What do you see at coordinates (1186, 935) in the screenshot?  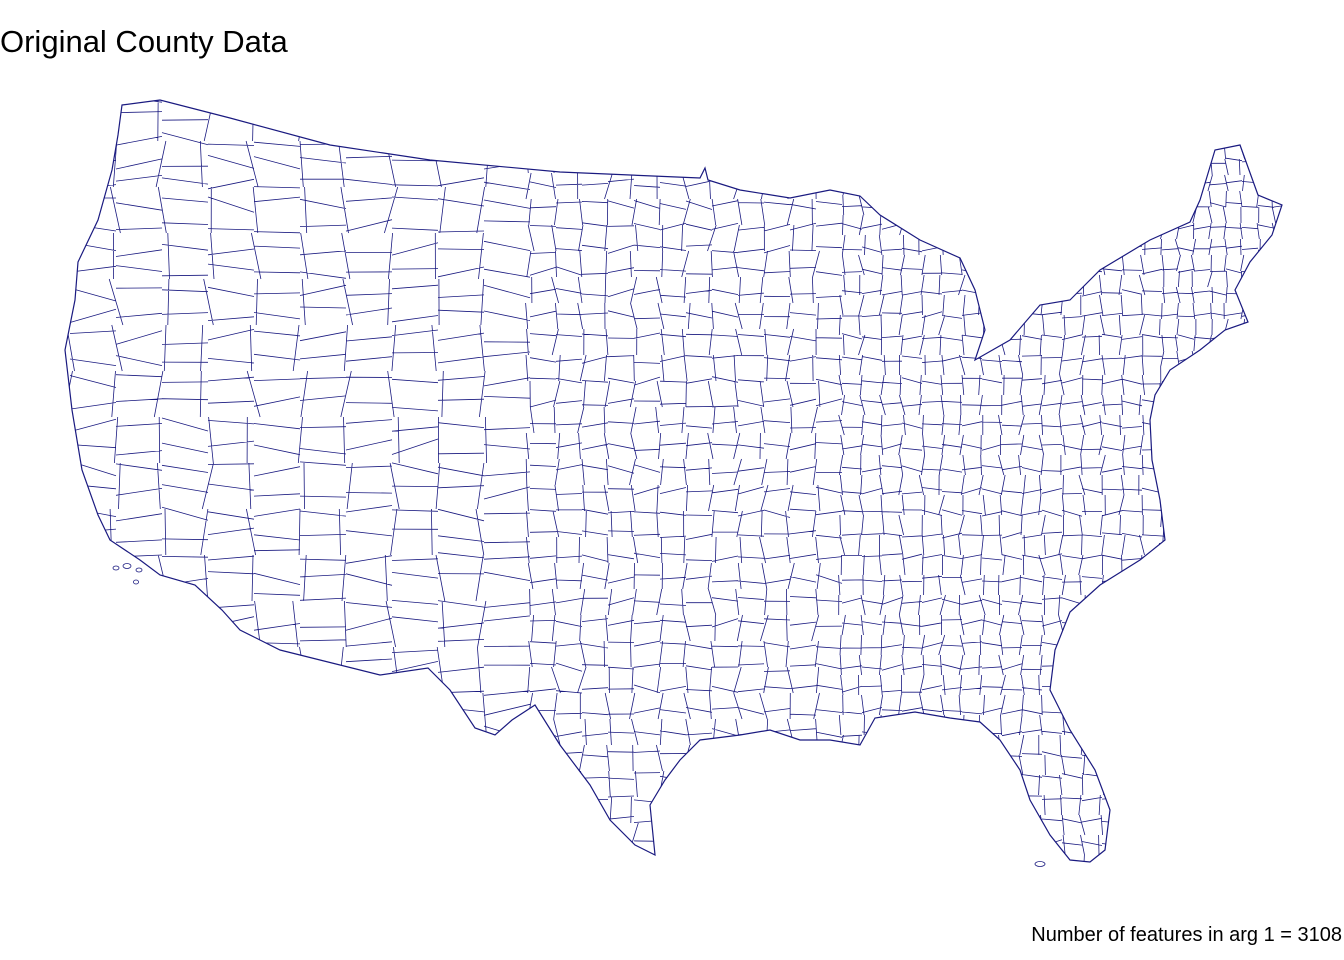 I see `feature-count-caption: Number of features in arg 1 = 3108` at bounding box center [1186, 935].